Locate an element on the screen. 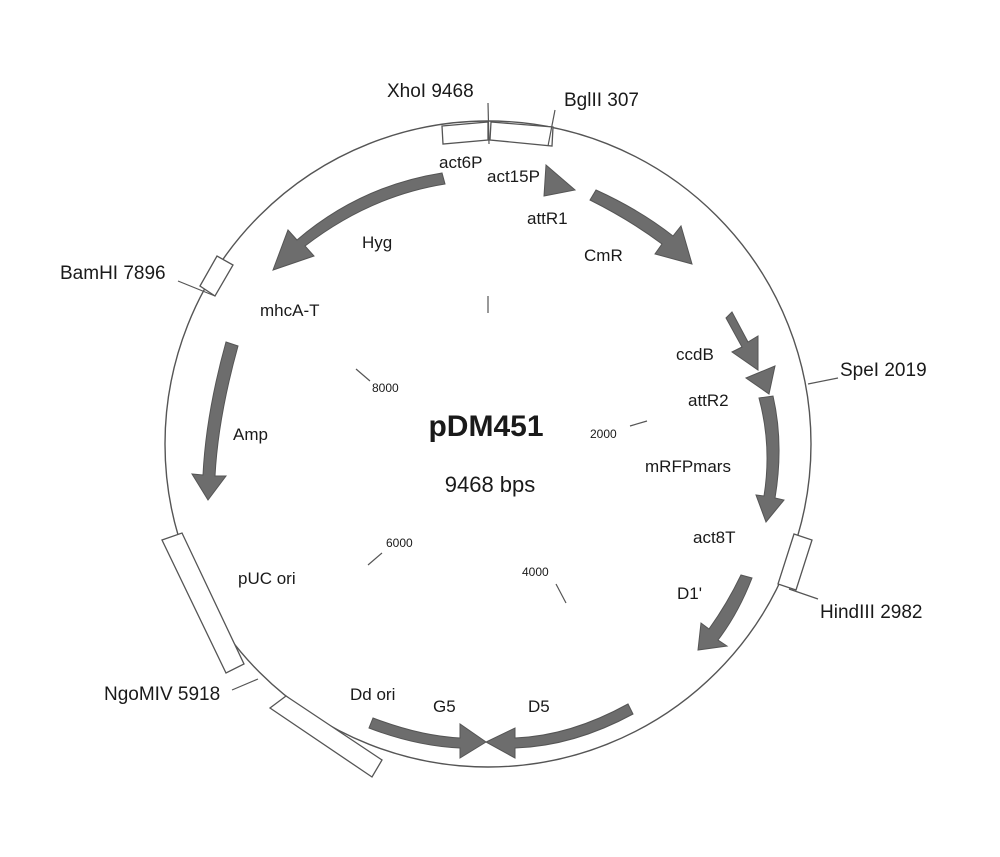 The width and height of the screenshot is (1000, 857). feature-label-attr2: attR2 is located at coordinates (708, 400).